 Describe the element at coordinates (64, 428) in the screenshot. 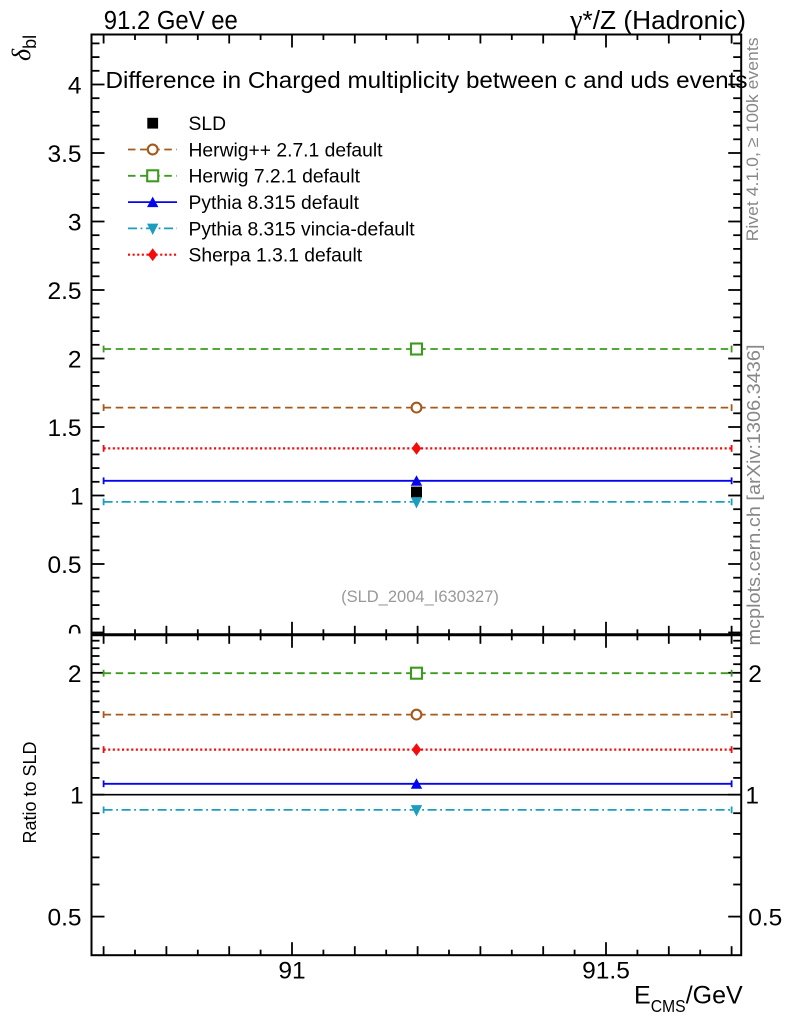

I see `svg-text: 1.5` at that location.